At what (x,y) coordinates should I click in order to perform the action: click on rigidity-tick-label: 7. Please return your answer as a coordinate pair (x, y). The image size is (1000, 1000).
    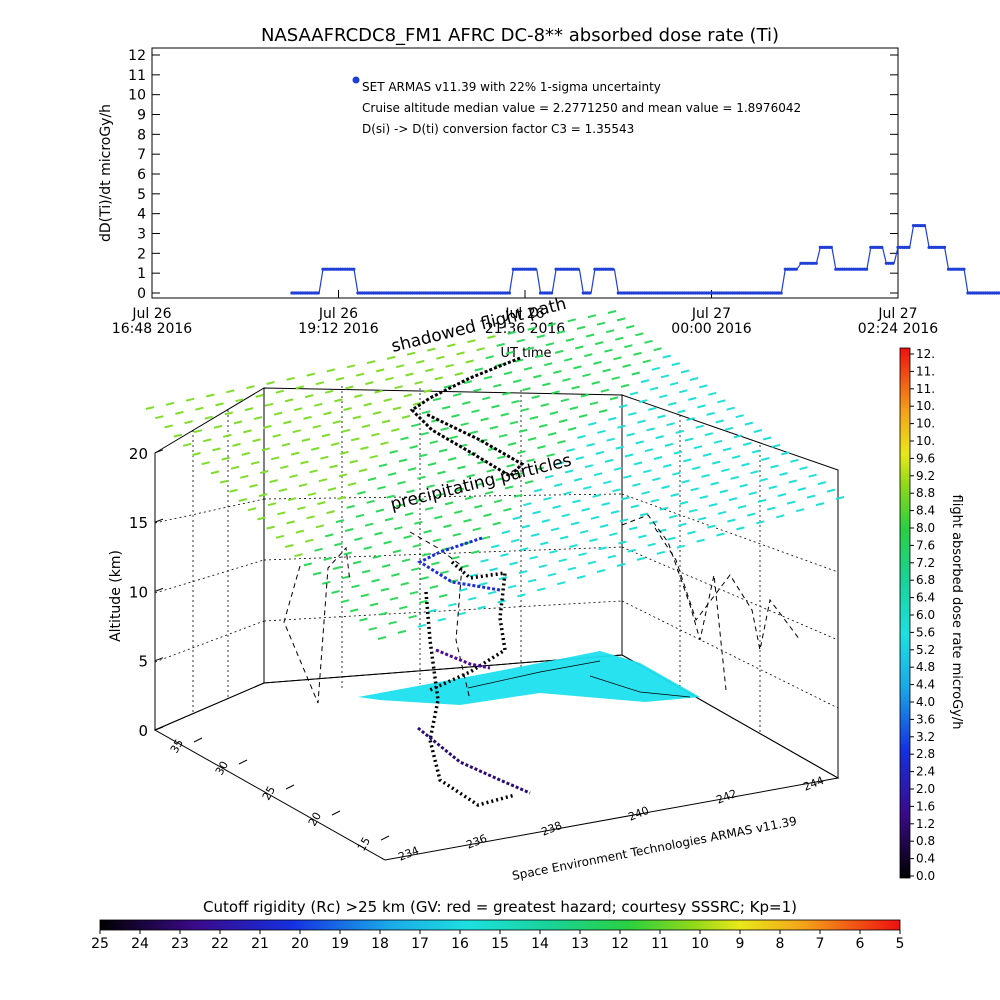
    Looking at the image, I should click on (820, 944).